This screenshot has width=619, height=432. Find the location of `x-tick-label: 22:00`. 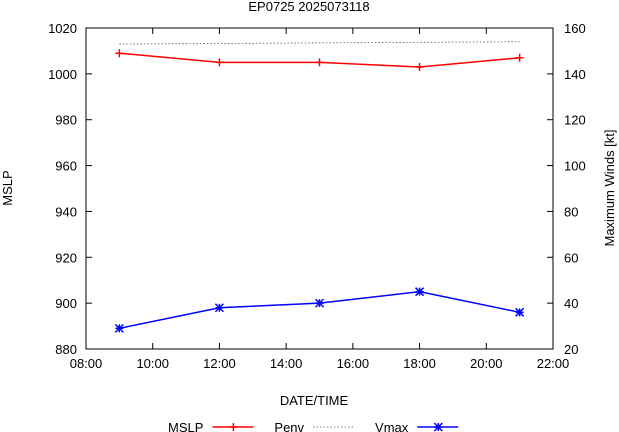

x-tick-label: 22:00 is located at coordinates (553, 363).